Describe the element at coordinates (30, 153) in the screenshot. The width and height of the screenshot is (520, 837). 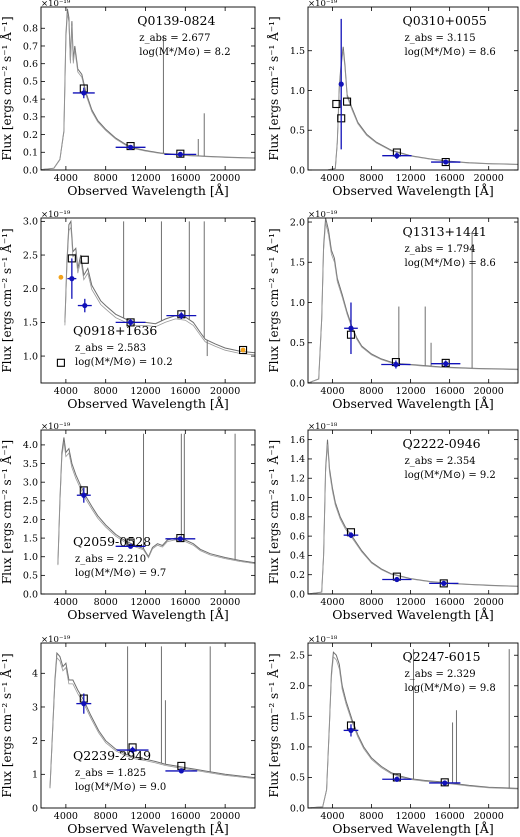
I see `y-tick-label: 0.1` at that location.